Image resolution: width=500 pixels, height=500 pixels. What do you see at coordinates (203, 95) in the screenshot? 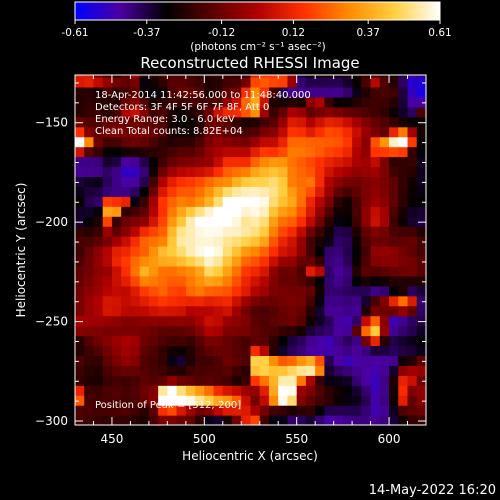
I see `annotation-line: 18-Apr-2014 11:42:56.000 to 11:48:40.000` at bounding box center [203, 95].